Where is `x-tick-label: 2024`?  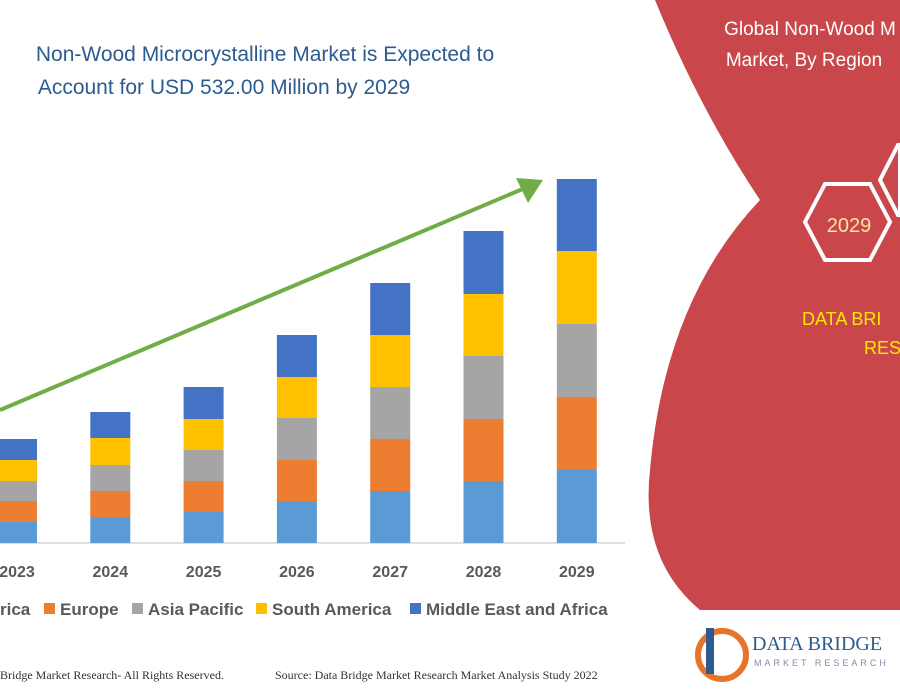
x-tick-label: 2024 is located at coordinates (111, 572).